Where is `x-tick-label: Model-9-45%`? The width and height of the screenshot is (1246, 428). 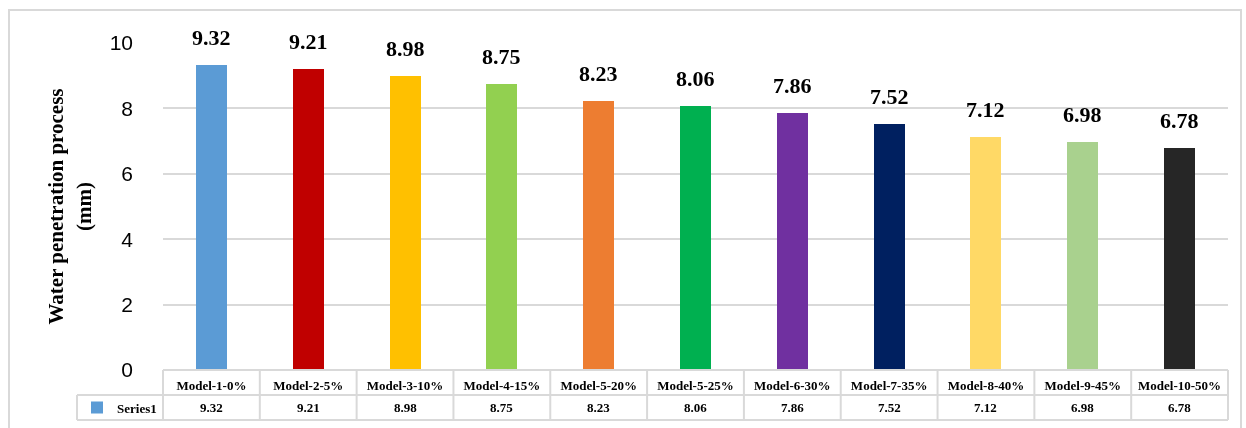 x-tick-label: Model-9-45% is located at coordinates (1083, 385).